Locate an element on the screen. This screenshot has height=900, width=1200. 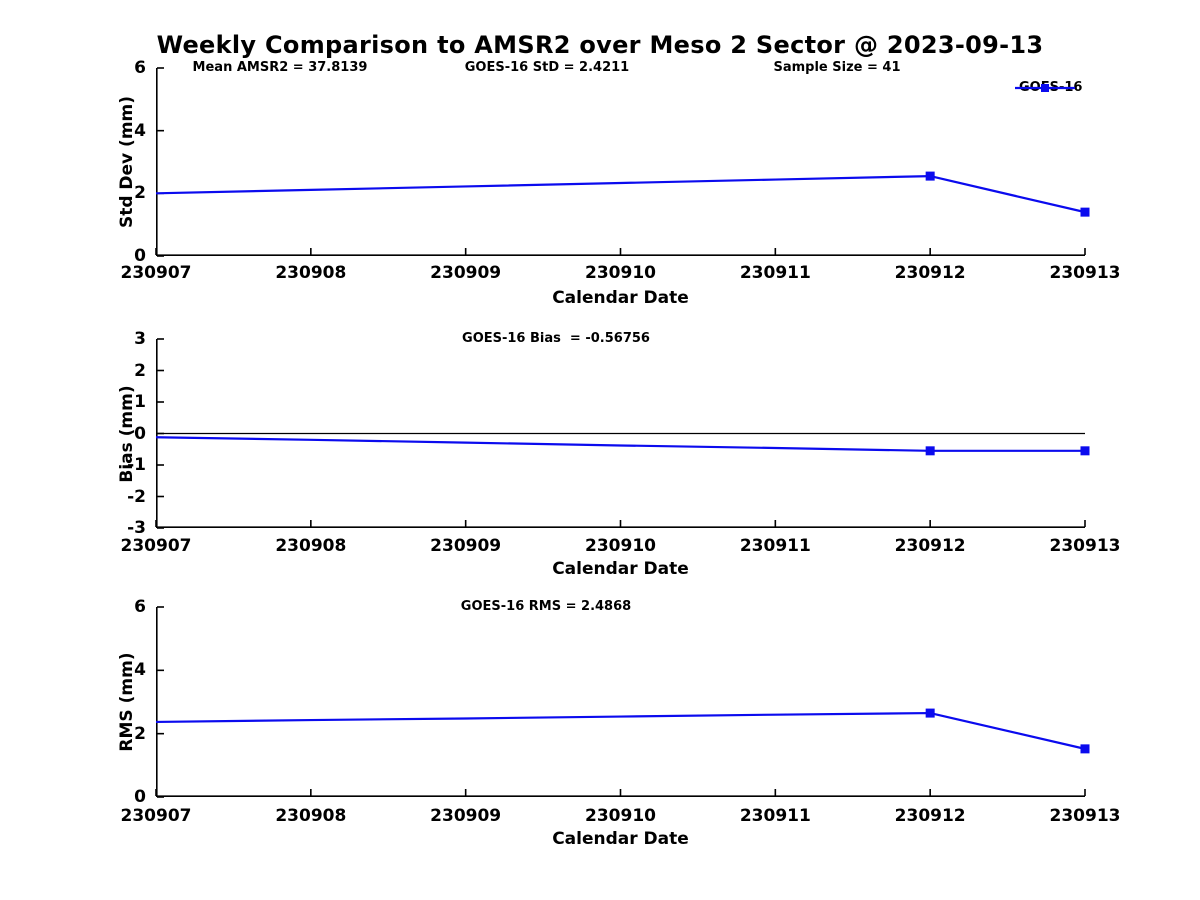
rms-xtick-label-230907: 230907 is located at coordinates (156, 816).